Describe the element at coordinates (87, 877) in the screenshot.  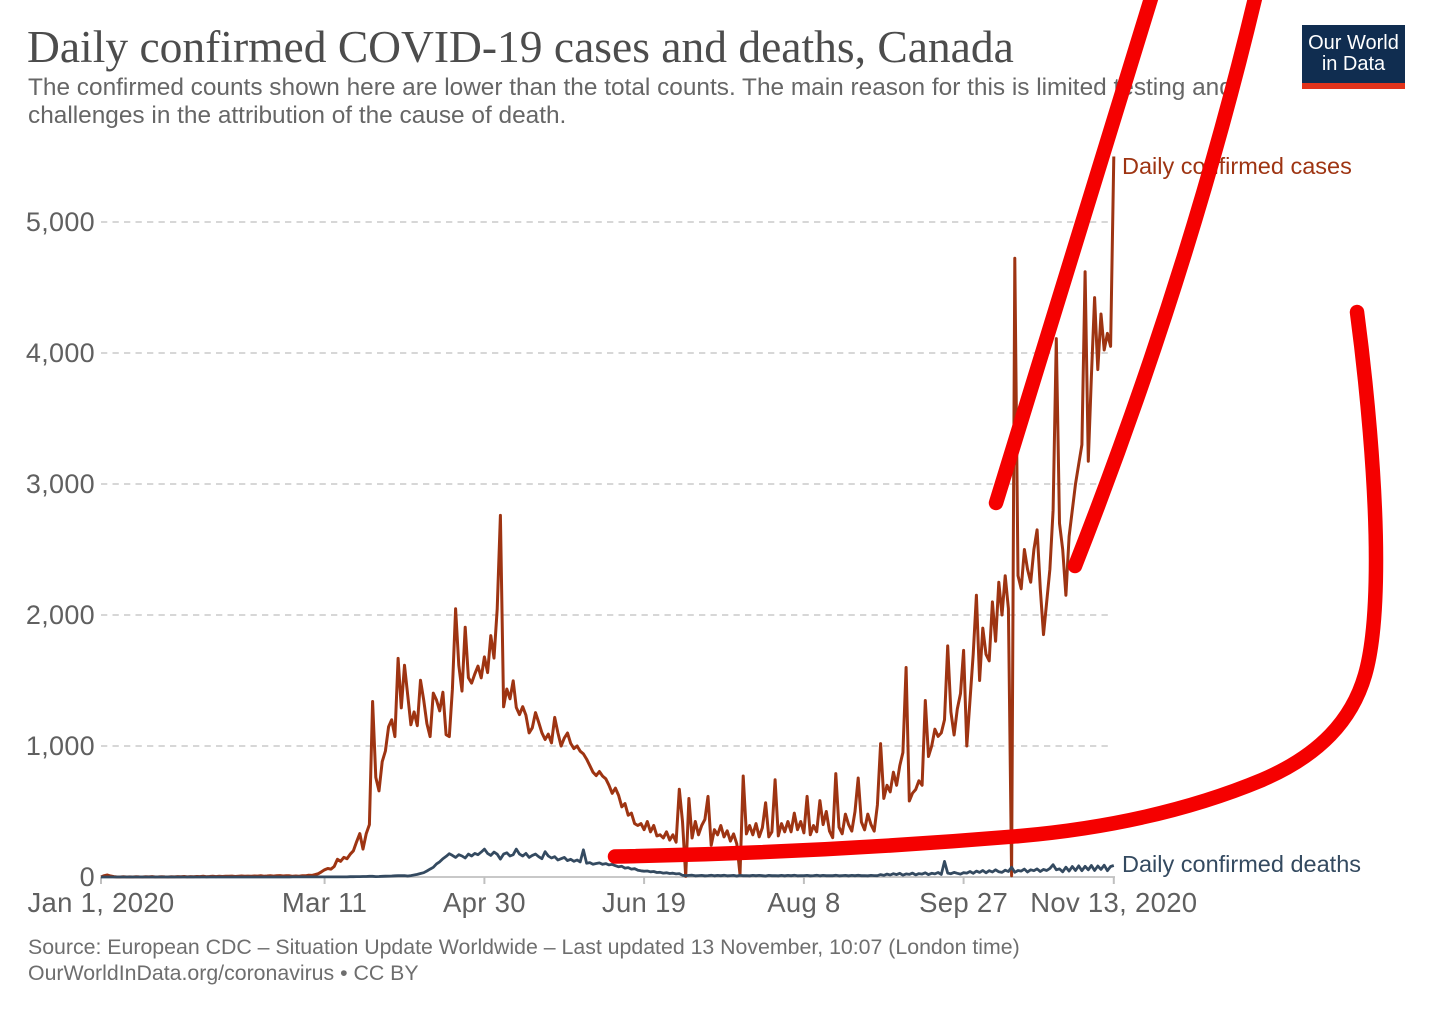
I see `svg-text: 0` at that location.